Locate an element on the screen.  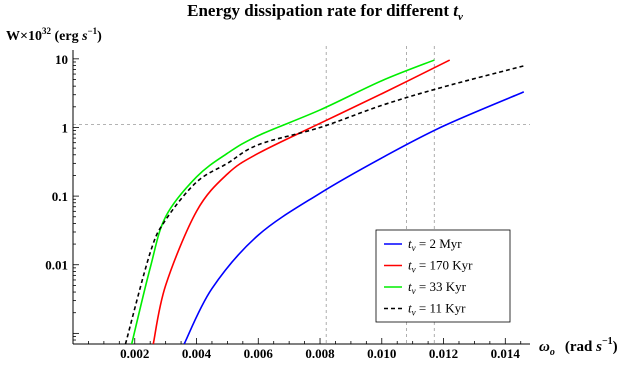
title-main: Energy dissipation rate for different is located at coordinates (320, 10).